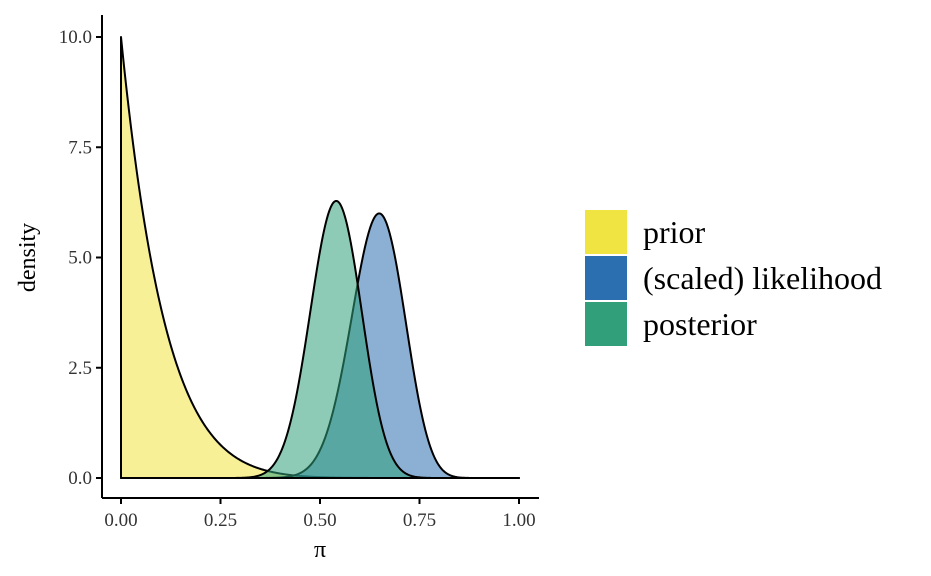  I want to click on x-tick-label: 0.00, so click(120, 520).